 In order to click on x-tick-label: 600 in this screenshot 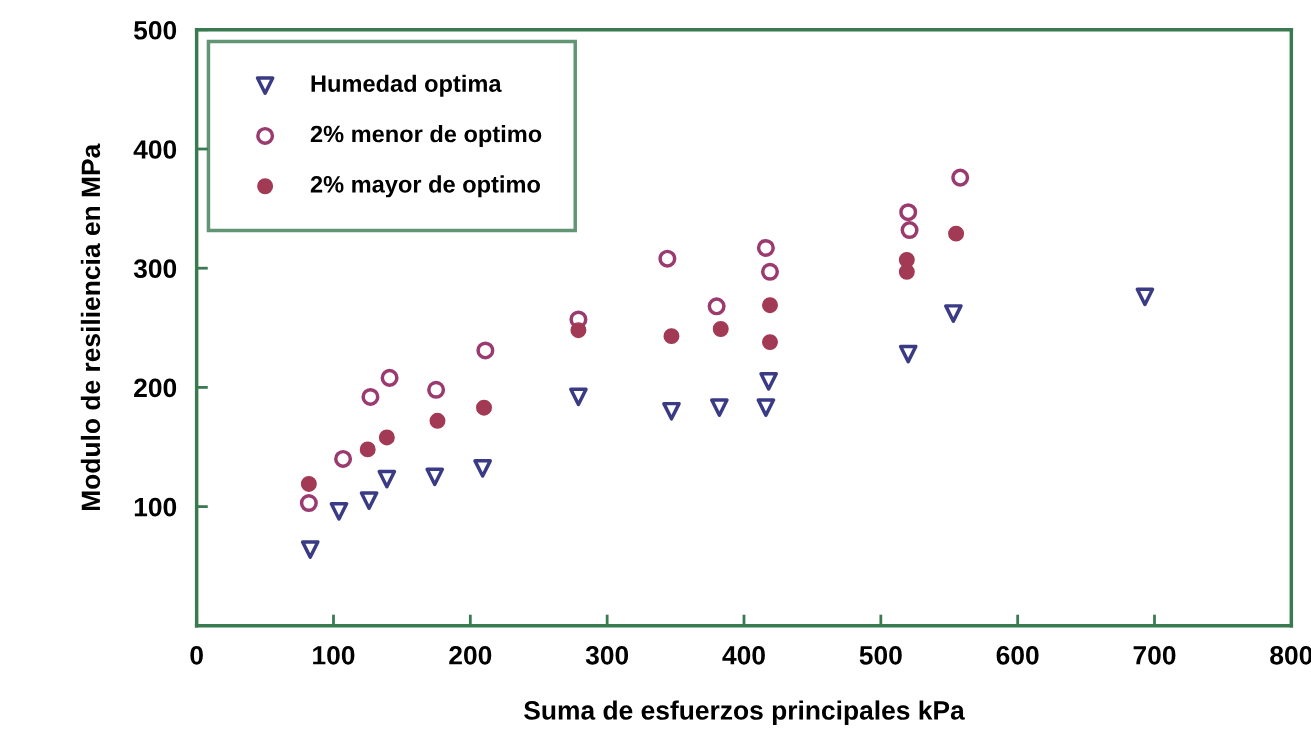, I will do `click(1017, 655)`.